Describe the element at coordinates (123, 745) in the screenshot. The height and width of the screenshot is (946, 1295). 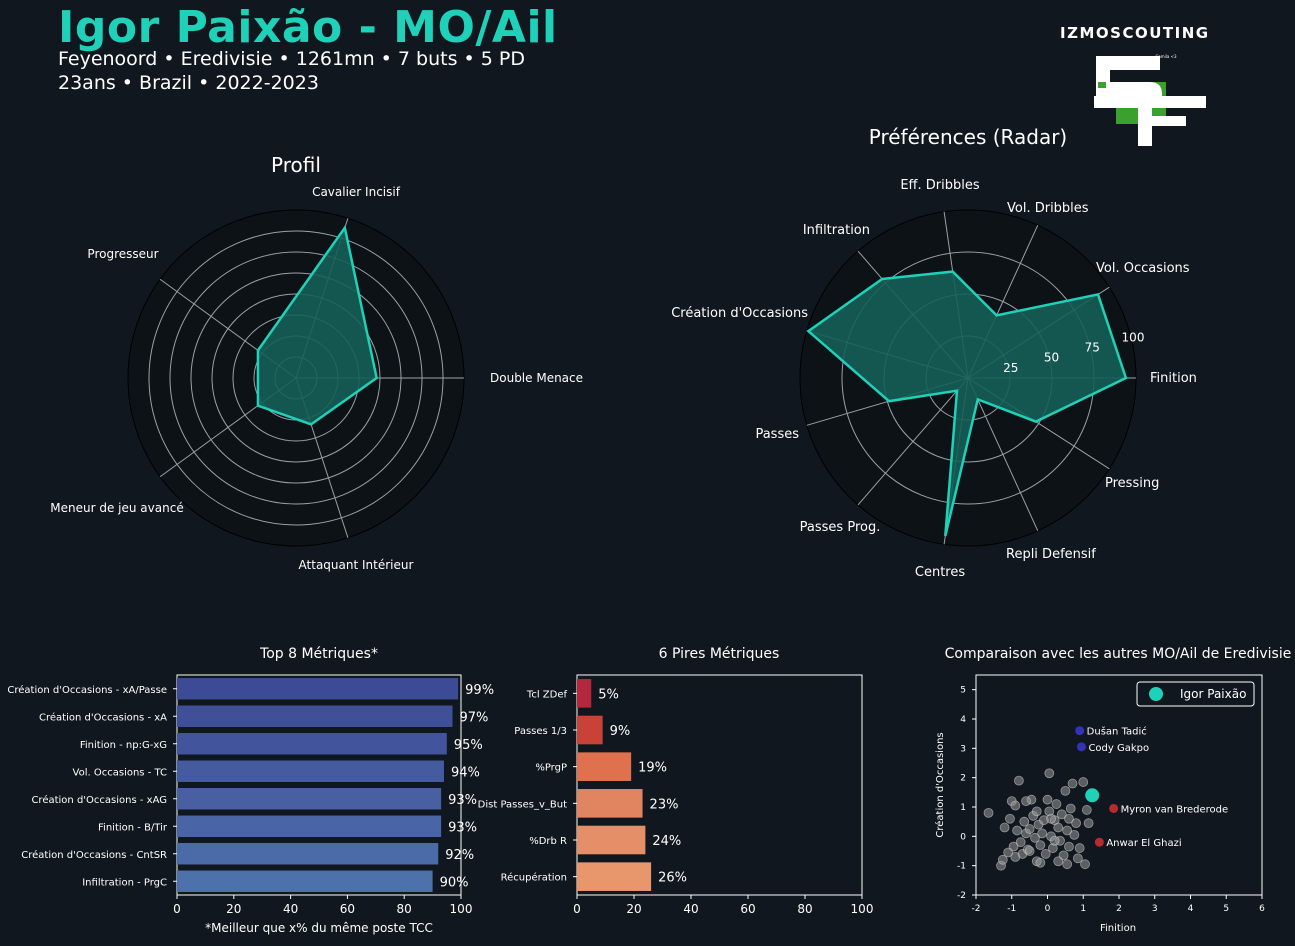
I see `bar-category-label: Finition - np:G-xG` at that location.